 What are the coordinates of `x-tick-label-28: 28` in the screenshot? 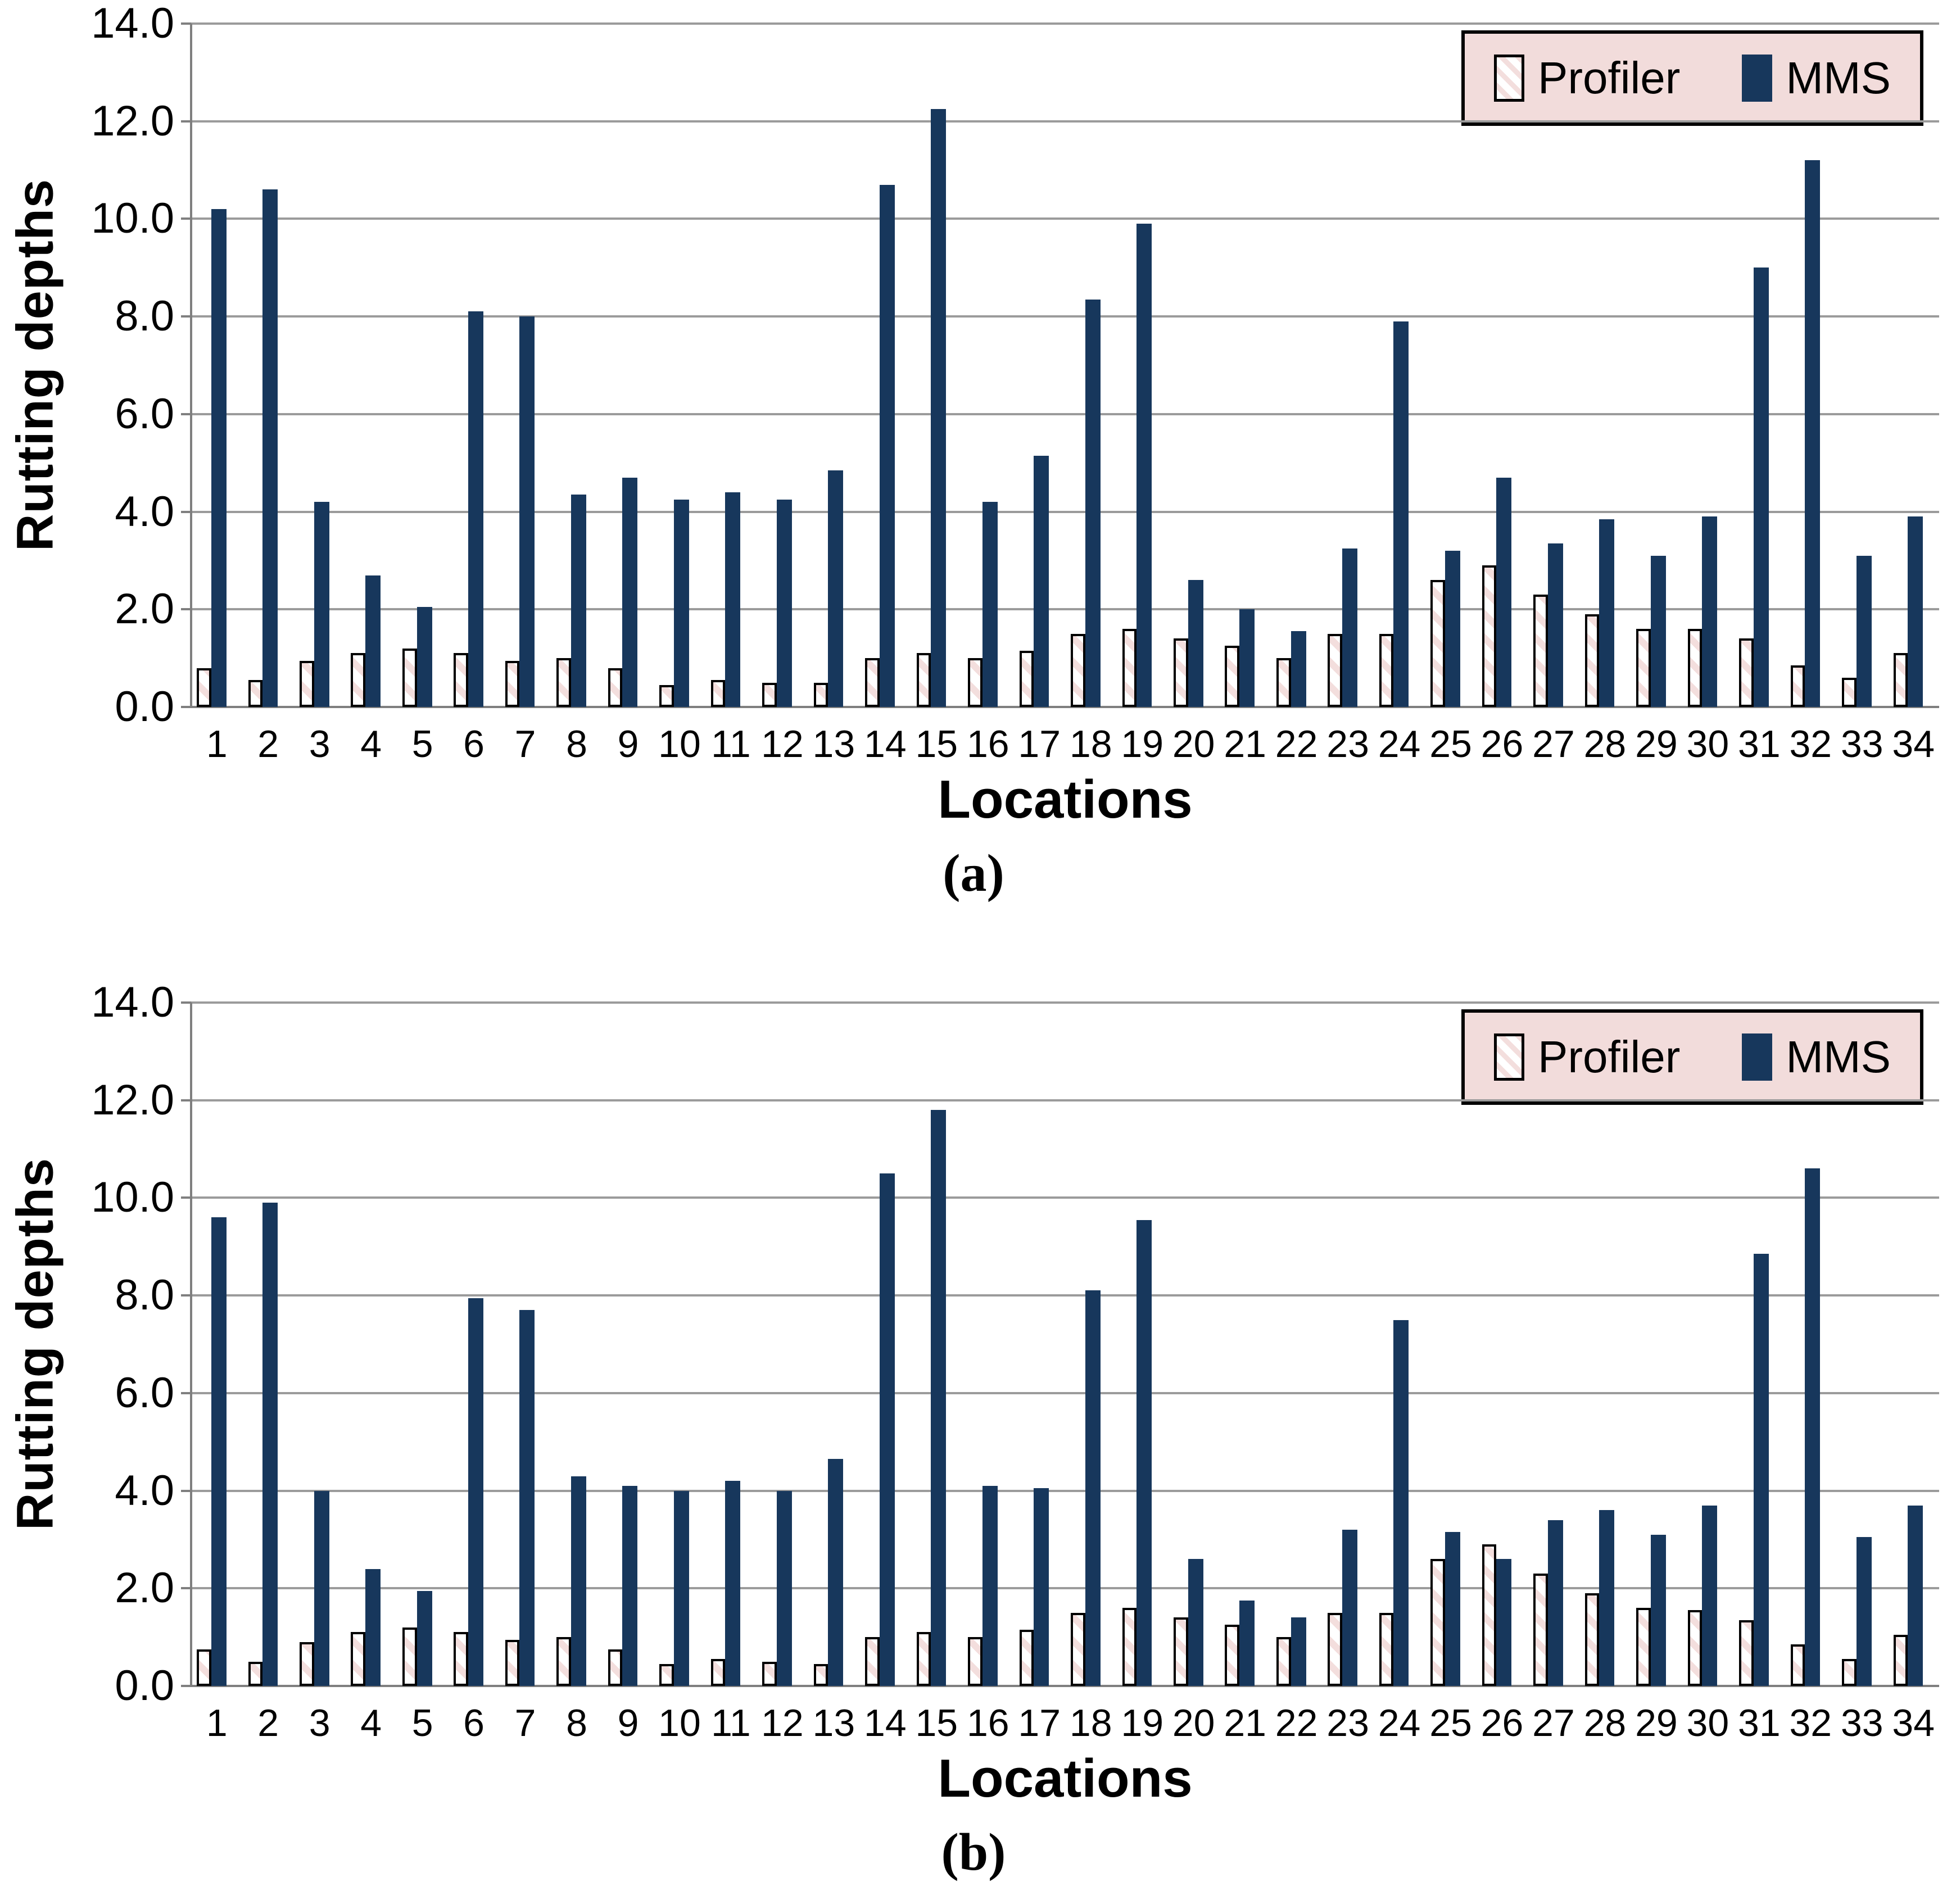 It's located at (1605, 1723).